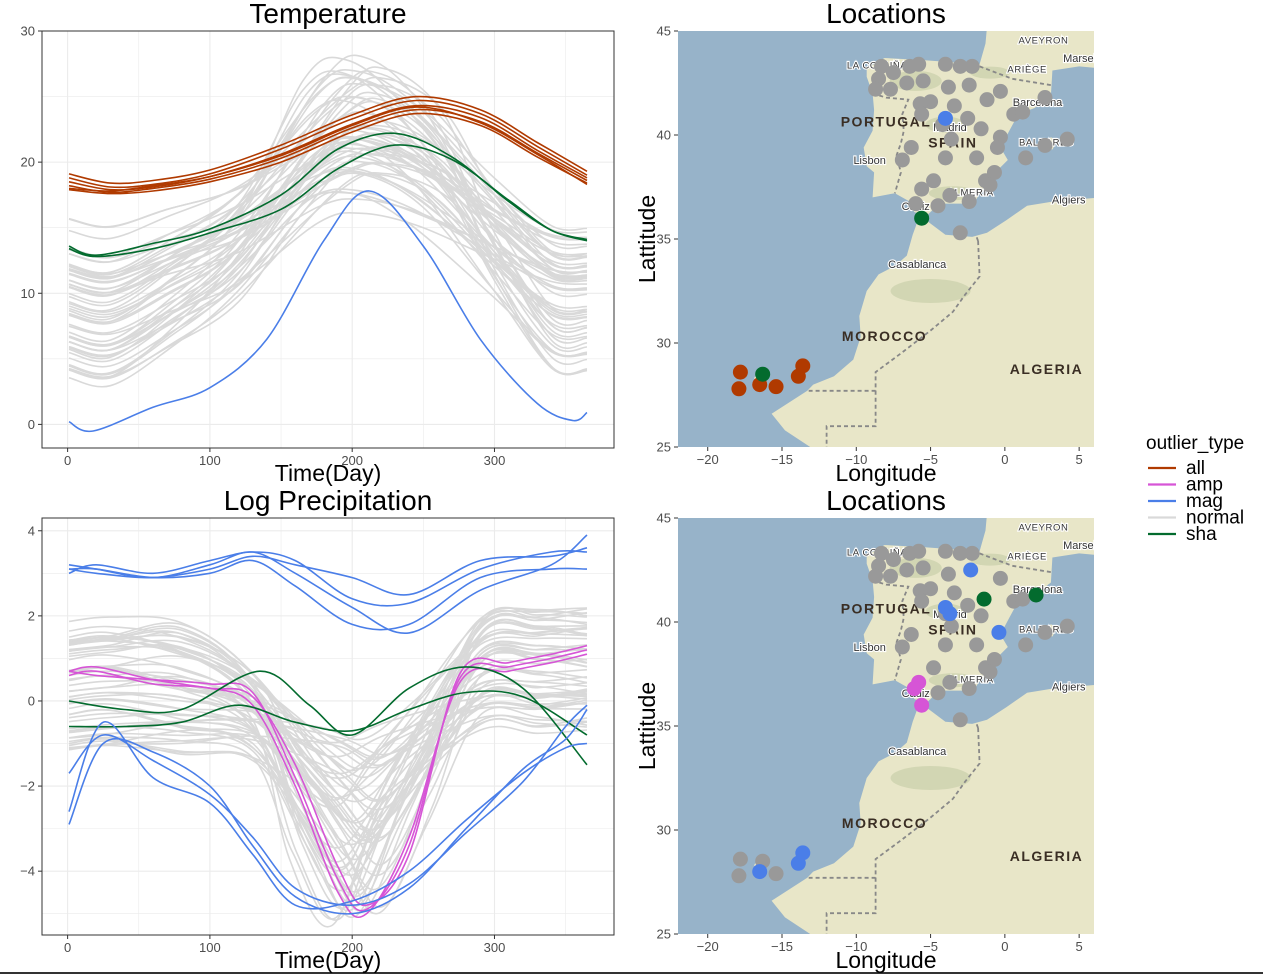  Describe the element at coordinates (1215, 518) in the screenshot. I see `legend-label-normal: normal` at that location.